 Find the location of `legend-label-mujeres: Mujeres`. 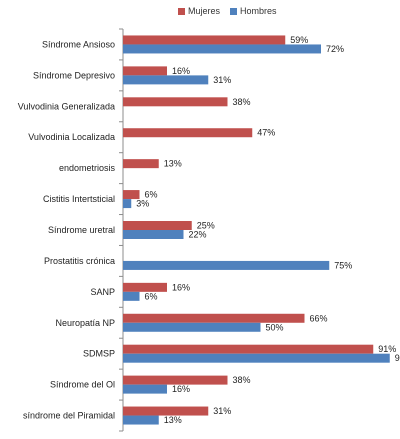

legend-label-mujeres: Mujeres is located at coordinates (204, 11).